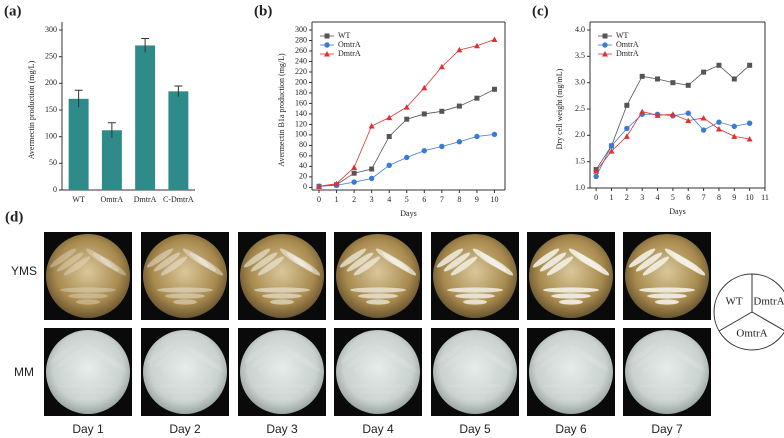 This screenshot has width=784, height=438. I want to click on panel-label: (c), so click(540, 11).